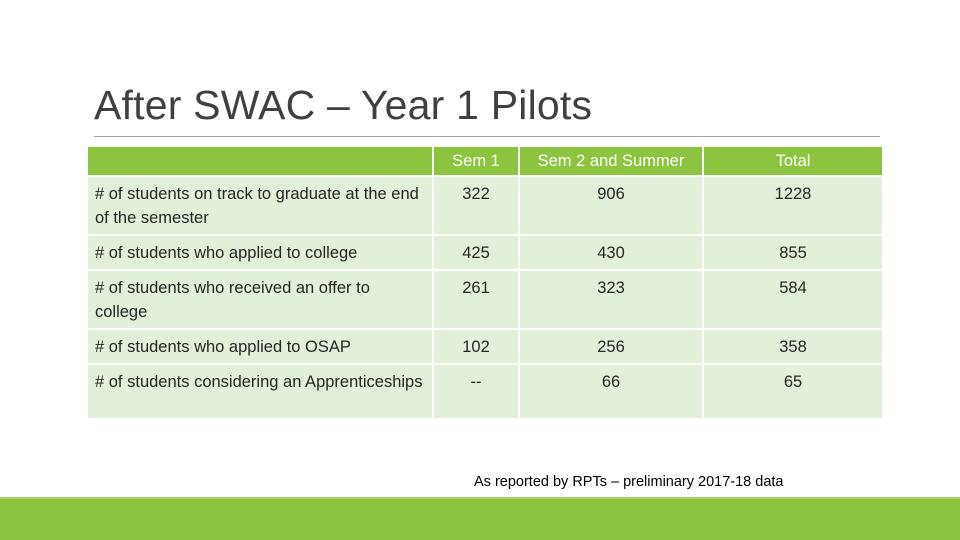 Image resolution: width=960 pixels, height=540 pixels. Describe the element at coordinates (793, 161) in the screenshot. I see `header-total: Total` at that location.